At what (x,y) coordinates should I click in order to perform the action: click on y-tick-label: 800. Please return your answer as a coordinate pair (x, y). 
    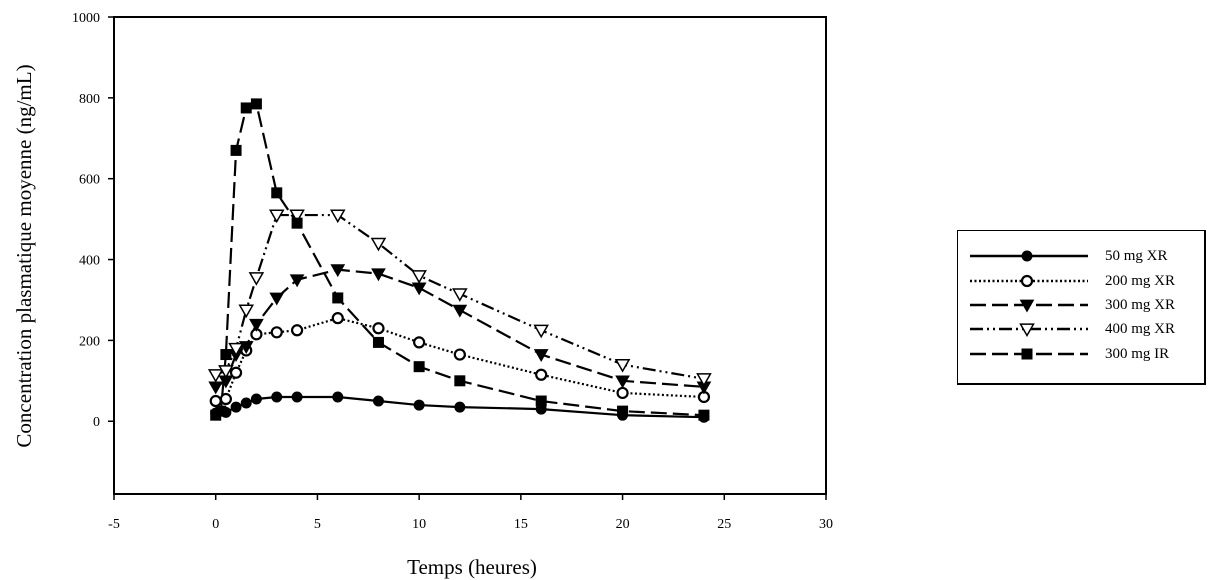
    Looking at the image, I should click on (89, 99).